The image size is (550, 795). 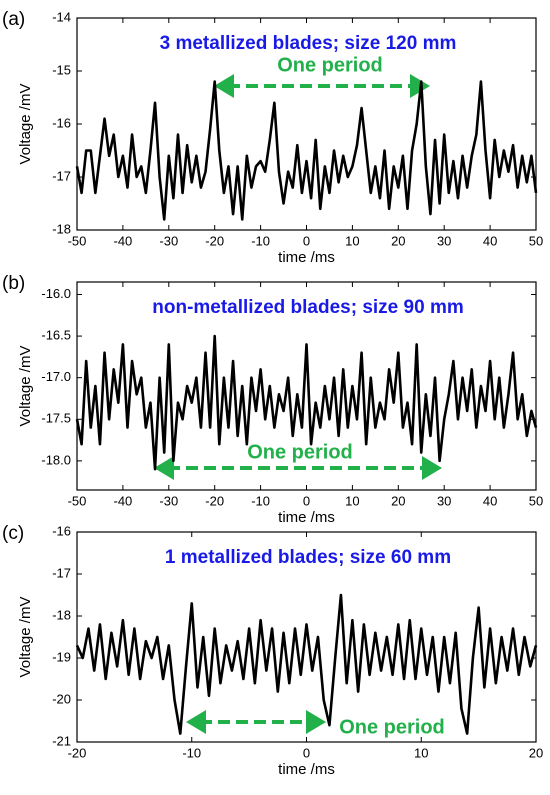 What do you see at coordinates (56, 418) in the screenshot?
I see `y-tick-label: -17.5` at bounding box center [56, 418].